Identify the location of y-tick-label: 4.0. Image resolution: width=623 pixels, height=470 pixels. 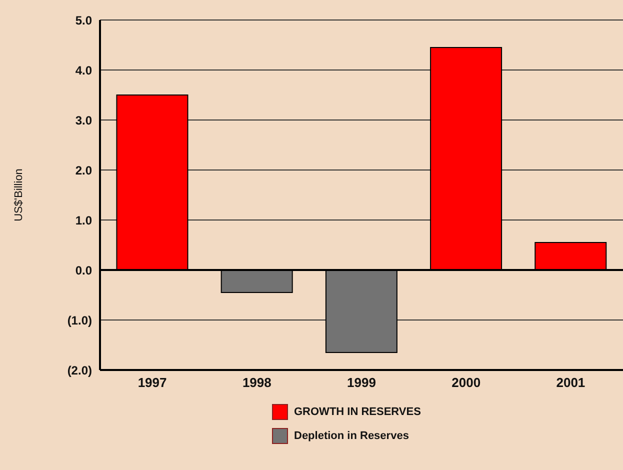
(83, 70).